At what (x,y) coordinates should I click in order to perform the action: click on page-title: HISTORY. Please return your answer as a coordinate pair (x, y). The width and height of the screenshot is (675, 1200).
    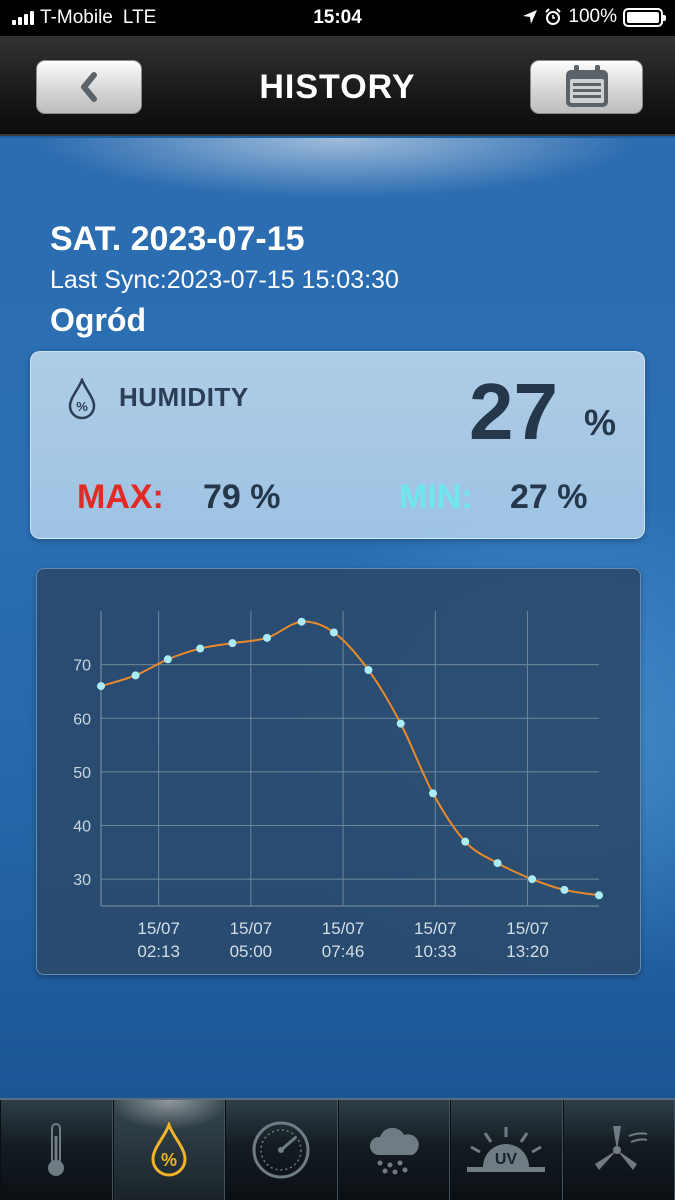
    Looking at the image, I should click on (337, 87).